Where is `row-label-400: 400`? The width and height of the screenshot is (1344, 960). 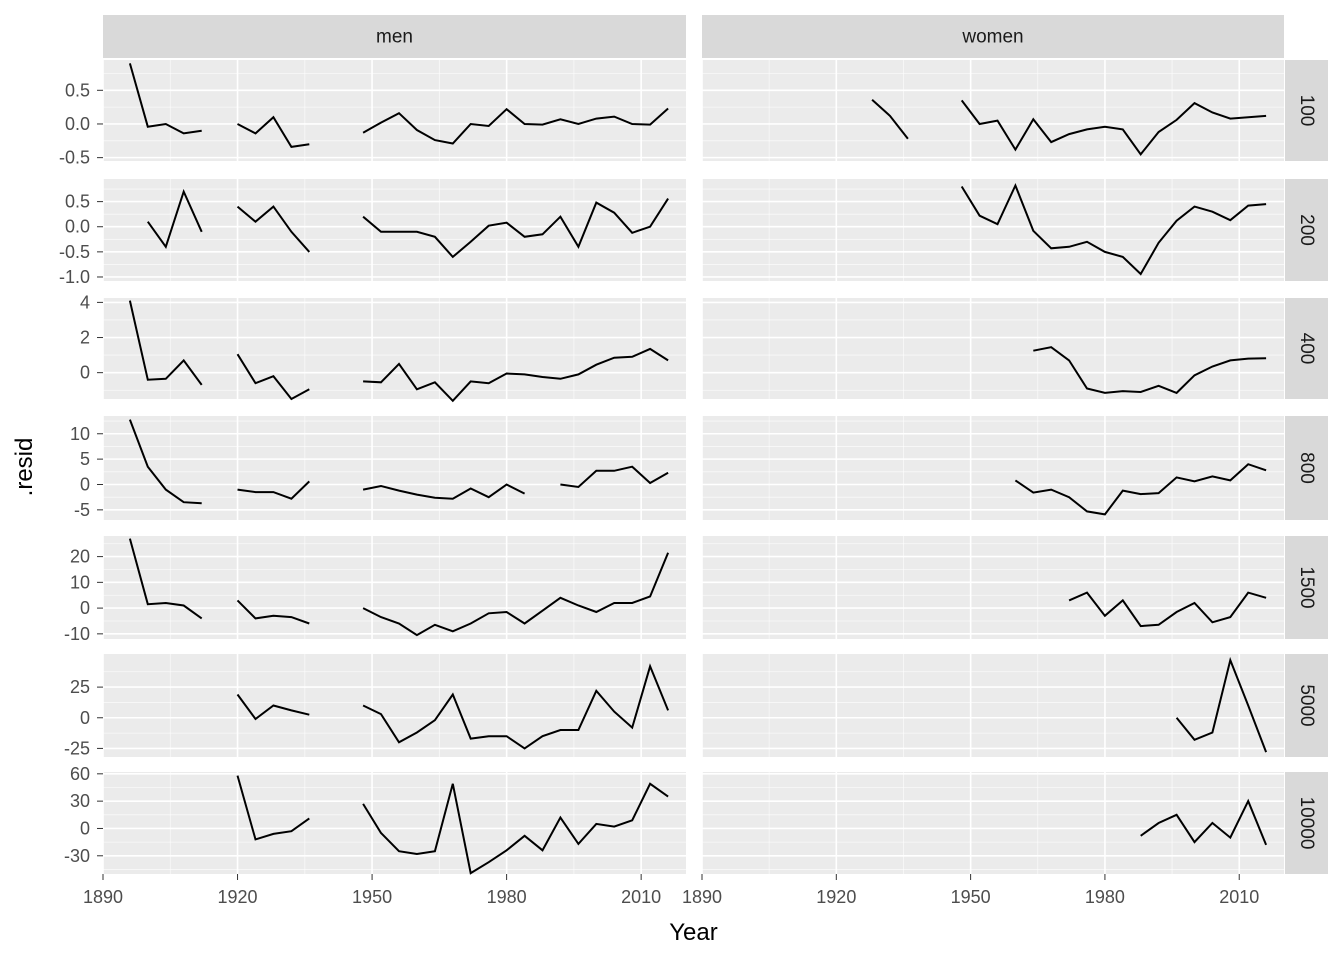 row-label-400: 400 is located at coordinates (1306, 349).